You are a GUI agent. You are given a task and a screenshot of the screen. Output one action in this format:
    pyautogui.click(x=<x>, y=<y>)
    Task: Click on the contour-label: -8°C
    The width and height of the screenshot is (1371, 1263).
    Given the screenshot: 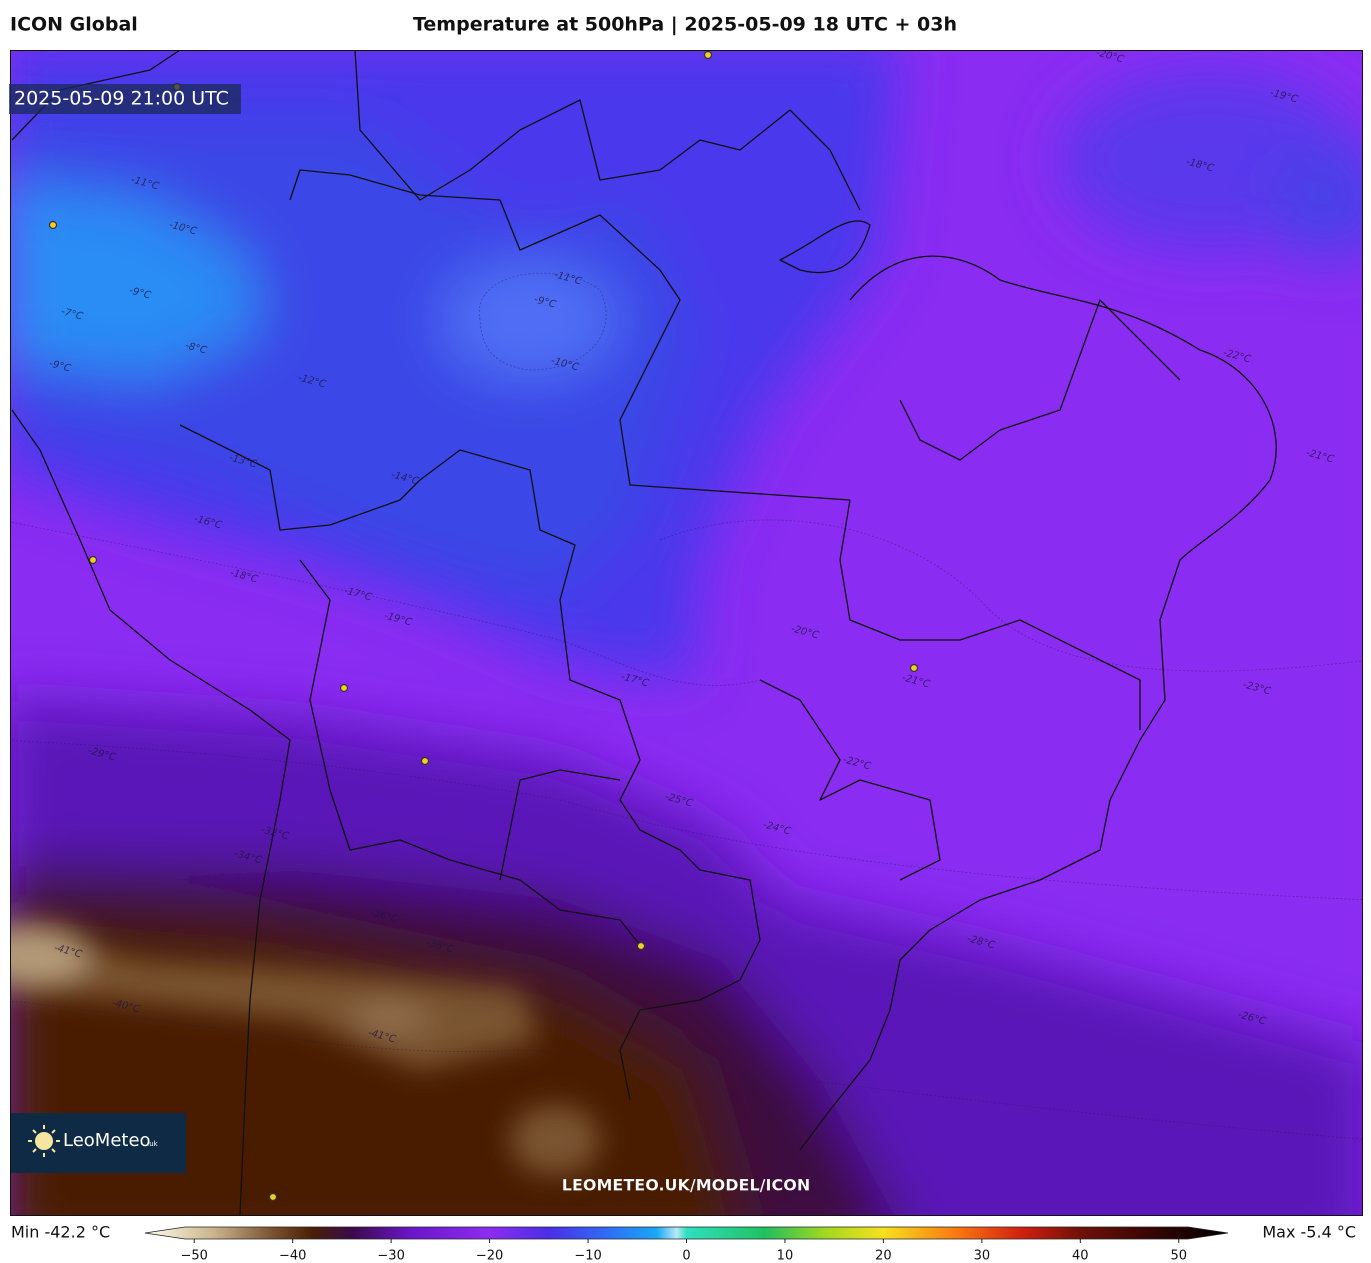 What is the action you would take?
    pyautogui.click(x=196, y=348)
    